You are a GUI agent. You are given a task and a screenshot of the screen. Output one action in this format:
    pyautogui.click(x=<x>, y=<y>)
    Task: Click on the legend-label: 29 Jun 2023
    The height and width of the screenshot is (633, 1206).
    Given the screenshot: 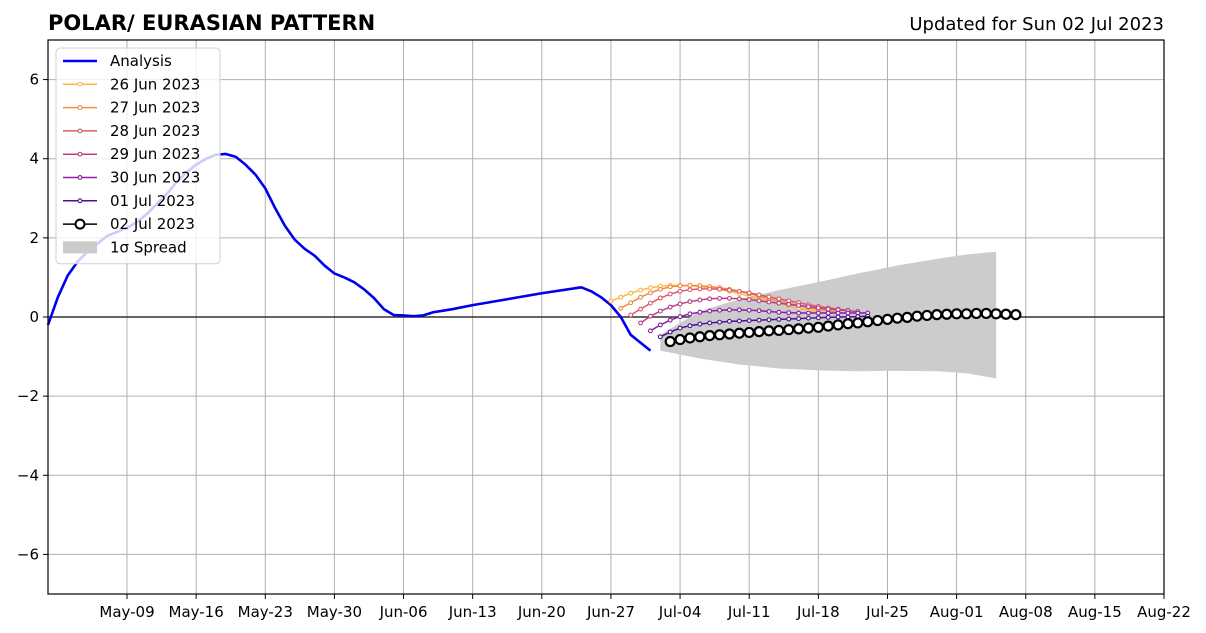 What is the action you would take?
    pyautogui.click(x=155, y=154)
    